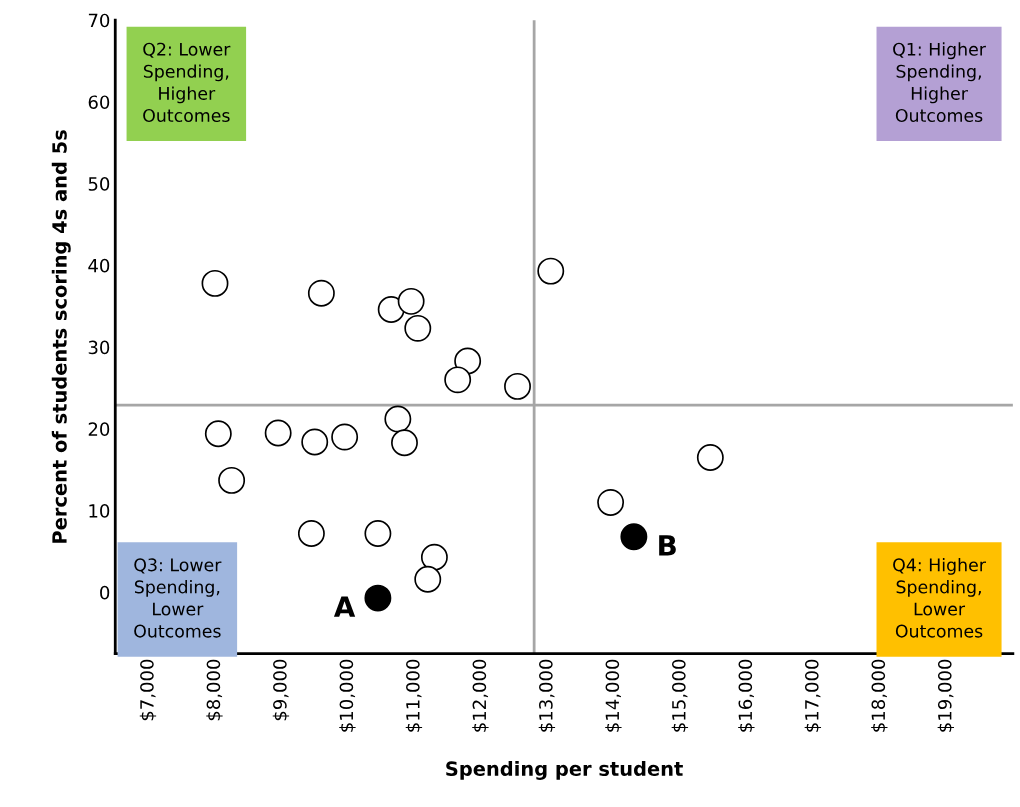 The height and width of the screenshot is (807, 1020). I want to click on y-tick-label: 20, so click(99, 429).